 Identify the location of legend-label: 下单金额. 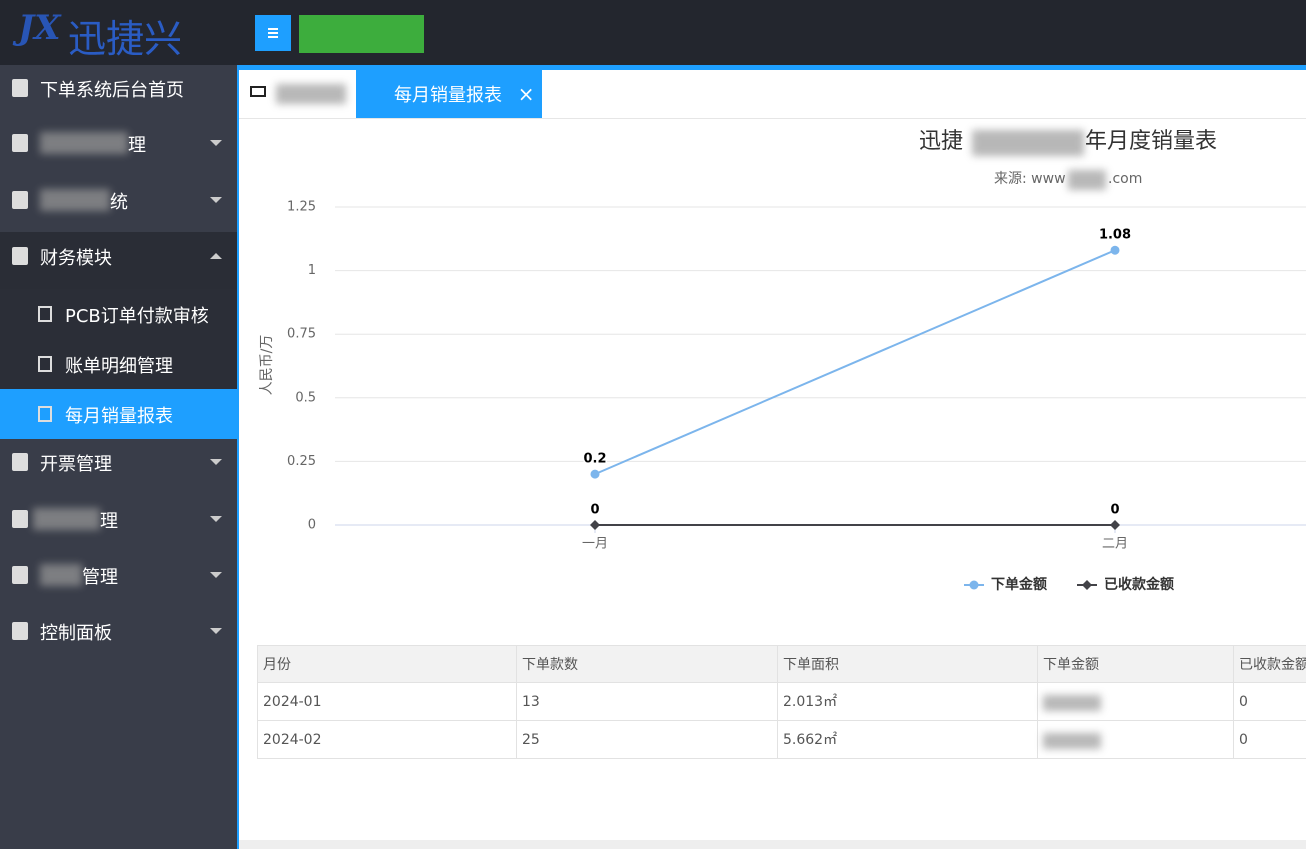
(1019, 584).